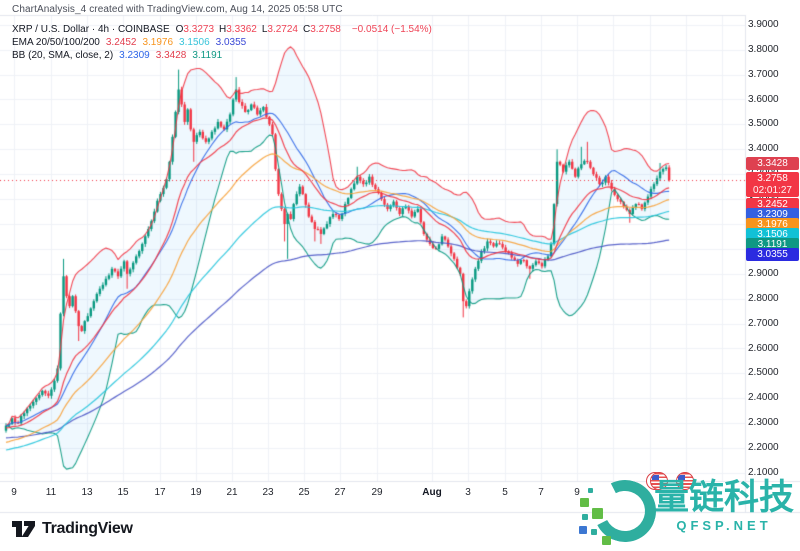 The image size is (800, 551). What do you see at coordinates (468, 492) in the screenshot?
I see `time-tick-label: 3` at bounding box center [468, 492].